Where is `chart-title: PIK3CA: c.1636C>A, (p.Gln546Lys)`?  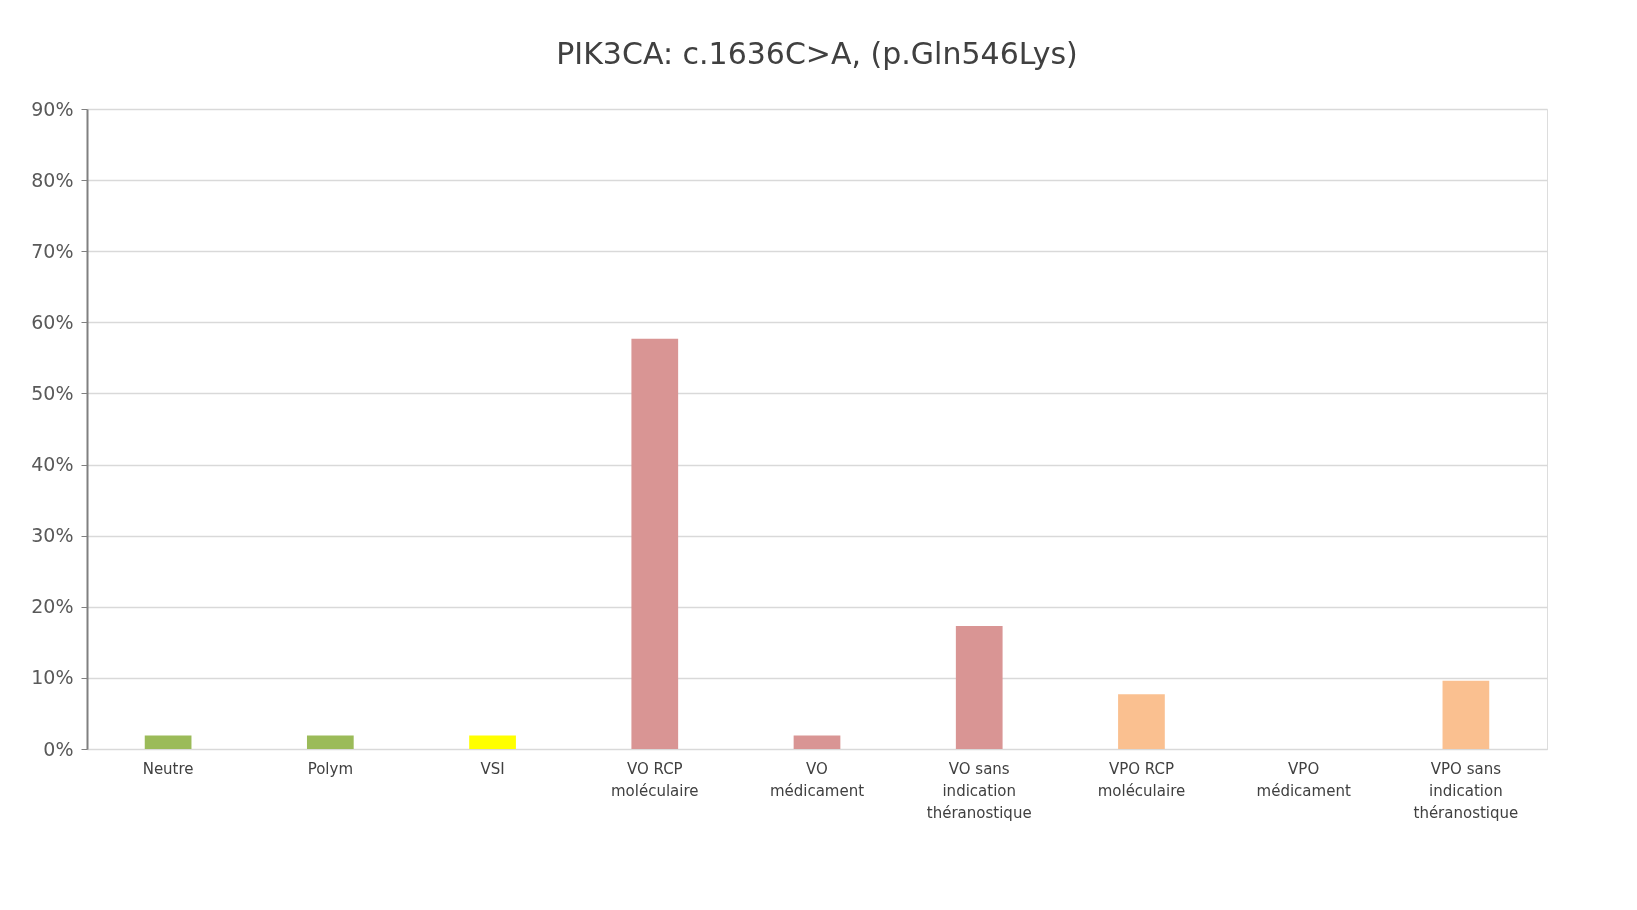 chart-title: PIK3CA: c.1636C>A, (p.Gln546Lys) is located at coordinates (817, 53).